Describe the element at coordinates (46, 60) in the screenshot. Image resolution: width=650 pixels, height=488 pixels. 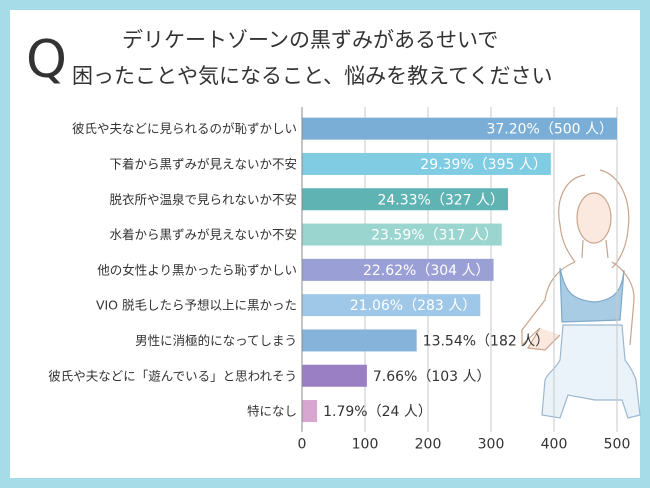
I see `question-mark: Q` at that location.